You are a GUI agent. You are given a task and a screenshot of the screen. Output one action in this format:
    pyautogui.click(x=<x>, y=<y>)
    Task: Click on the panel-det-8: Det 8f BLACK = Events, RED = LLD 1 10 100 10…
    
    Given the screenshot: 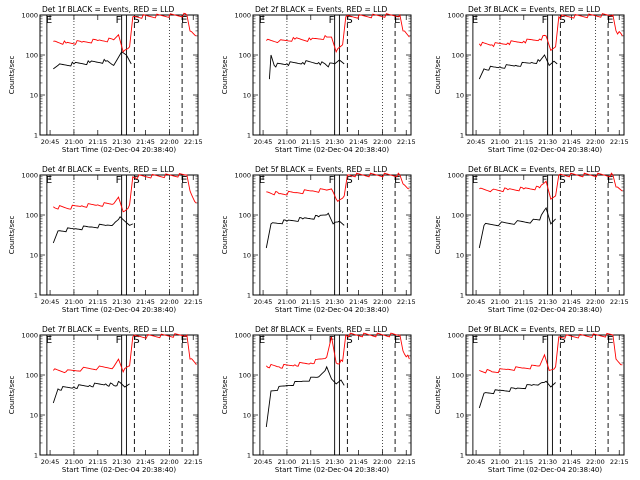 What is the action you would take?
    pyautogui.click(x=318, y=399)
    